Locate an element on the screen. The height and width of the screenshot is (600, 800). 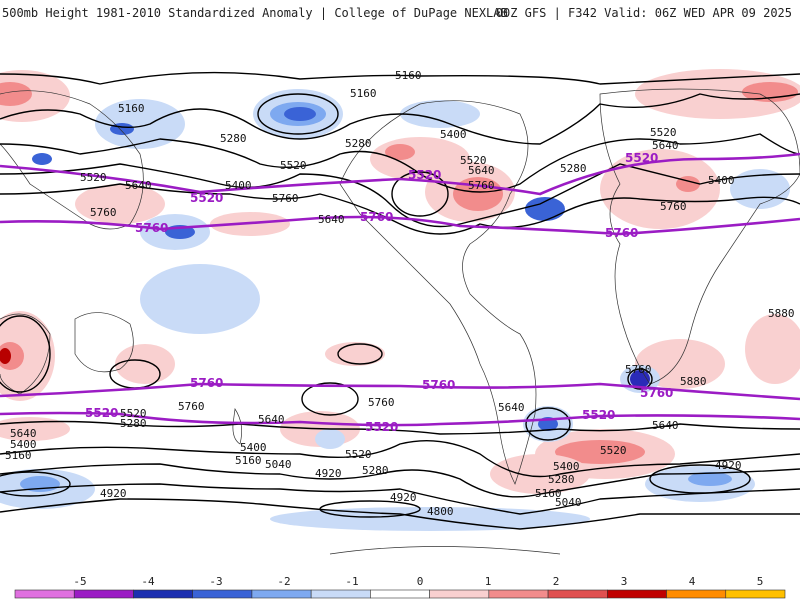
purple-label-5760-a: 5760 is located at coordinates (151, 228).